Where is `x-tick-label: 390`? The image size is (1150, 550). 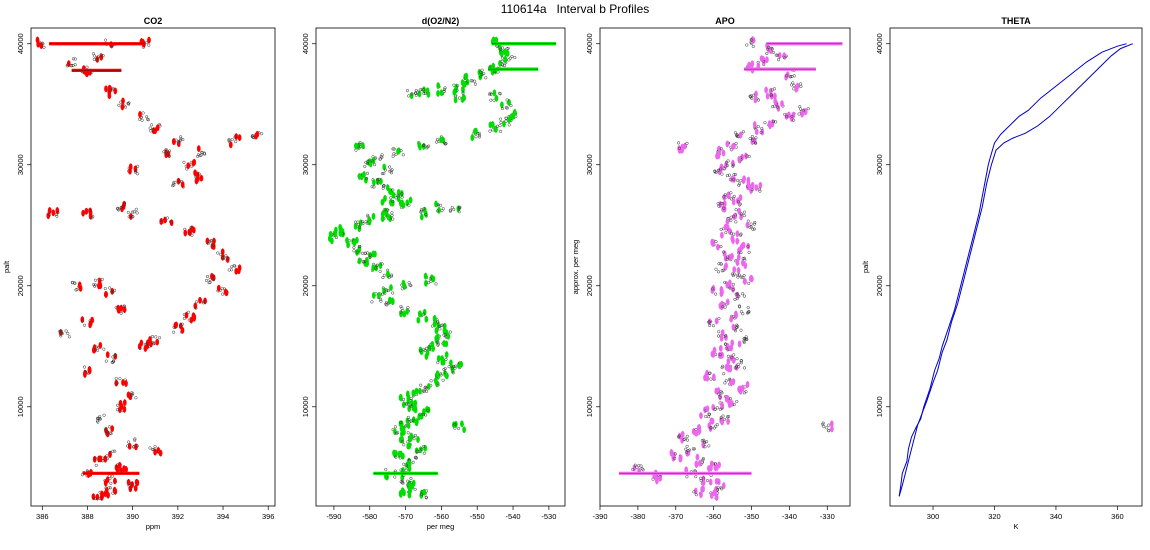 x-tick-label: 390 is located at coordinates (132, 516).